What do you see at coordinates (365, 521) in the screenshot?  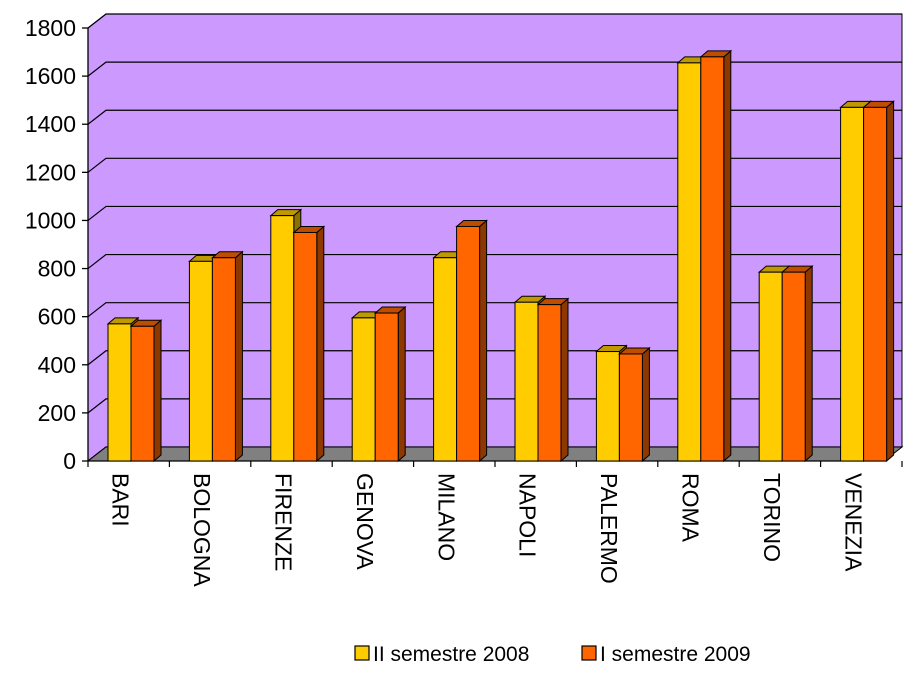 I see `x-tick-label-genova: GENOVA` at bounding box center [365, 521].